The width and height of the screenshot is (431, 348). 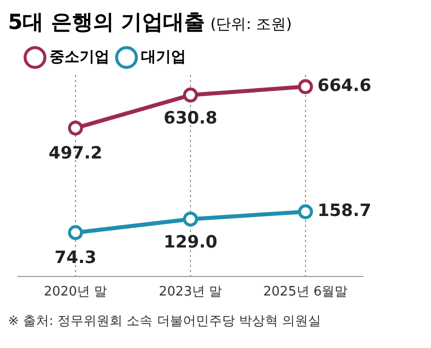 I want to click on legend-label: 대기업, so click(x=163, y=56).